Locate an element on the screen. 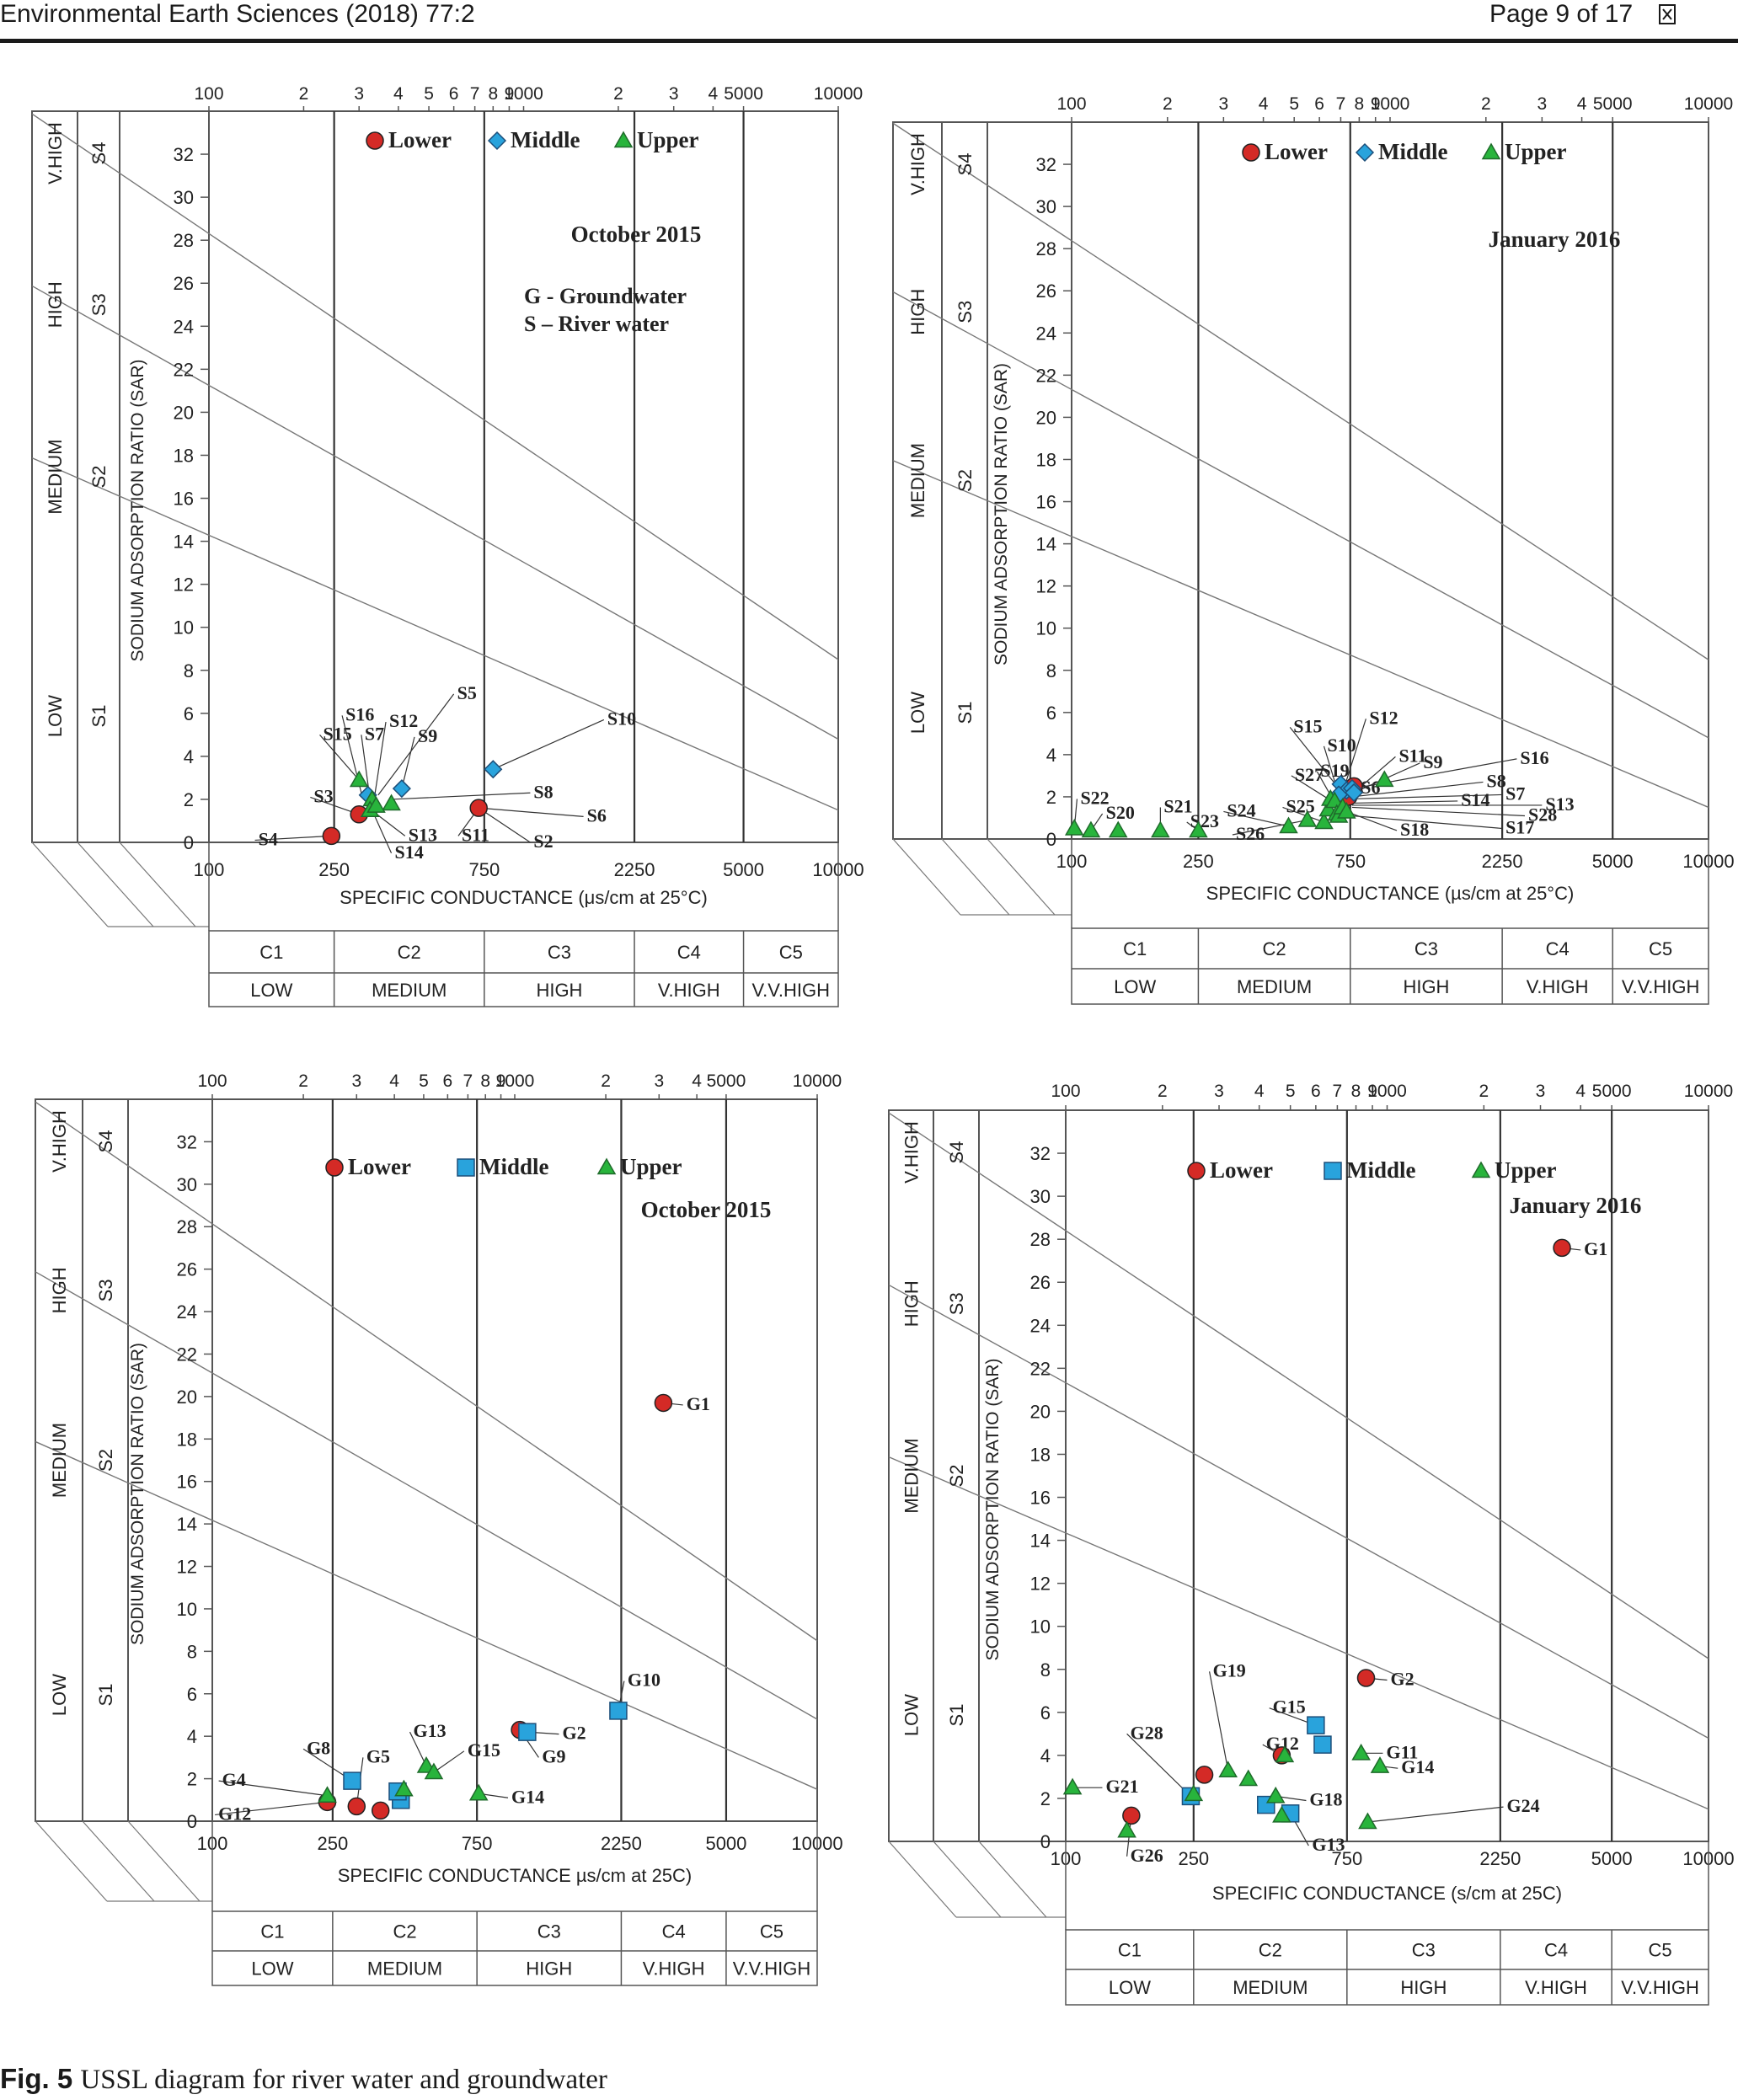  sar-tick-label: 32 is located at coordinates (184, 154).